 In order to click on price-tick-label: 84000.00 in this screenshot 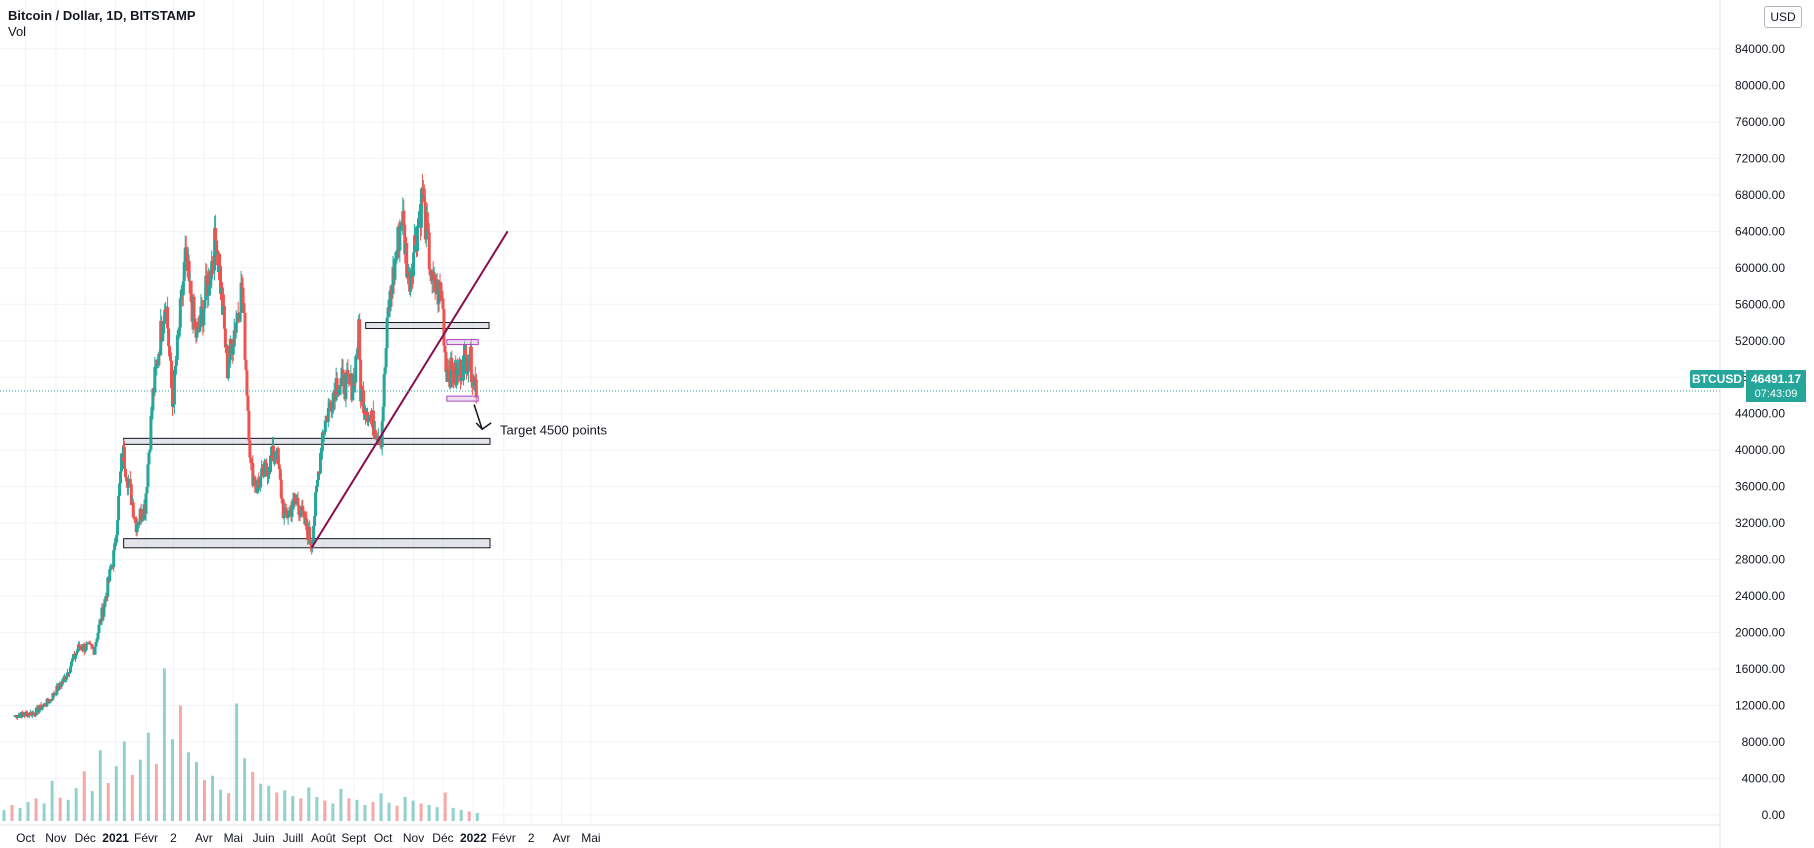, I will do `click(1760, 49)`.